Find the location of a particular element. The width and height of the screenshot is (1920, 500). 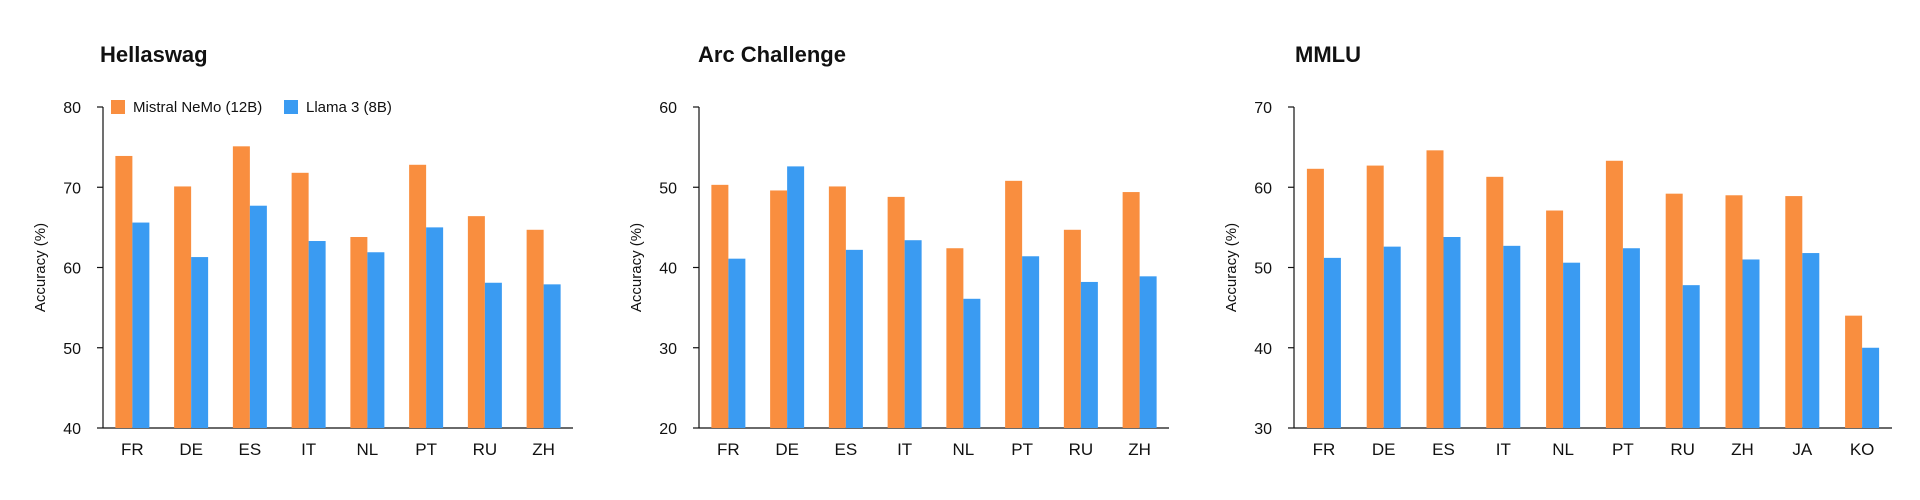

chart-title: MMLU is located at coordinates (1328, 54).